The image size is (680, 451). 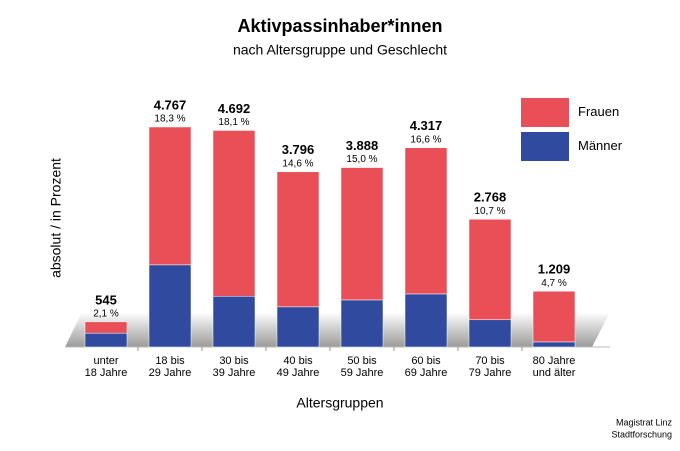 I want to click on total-label: 545, so click(x=106, y=299).